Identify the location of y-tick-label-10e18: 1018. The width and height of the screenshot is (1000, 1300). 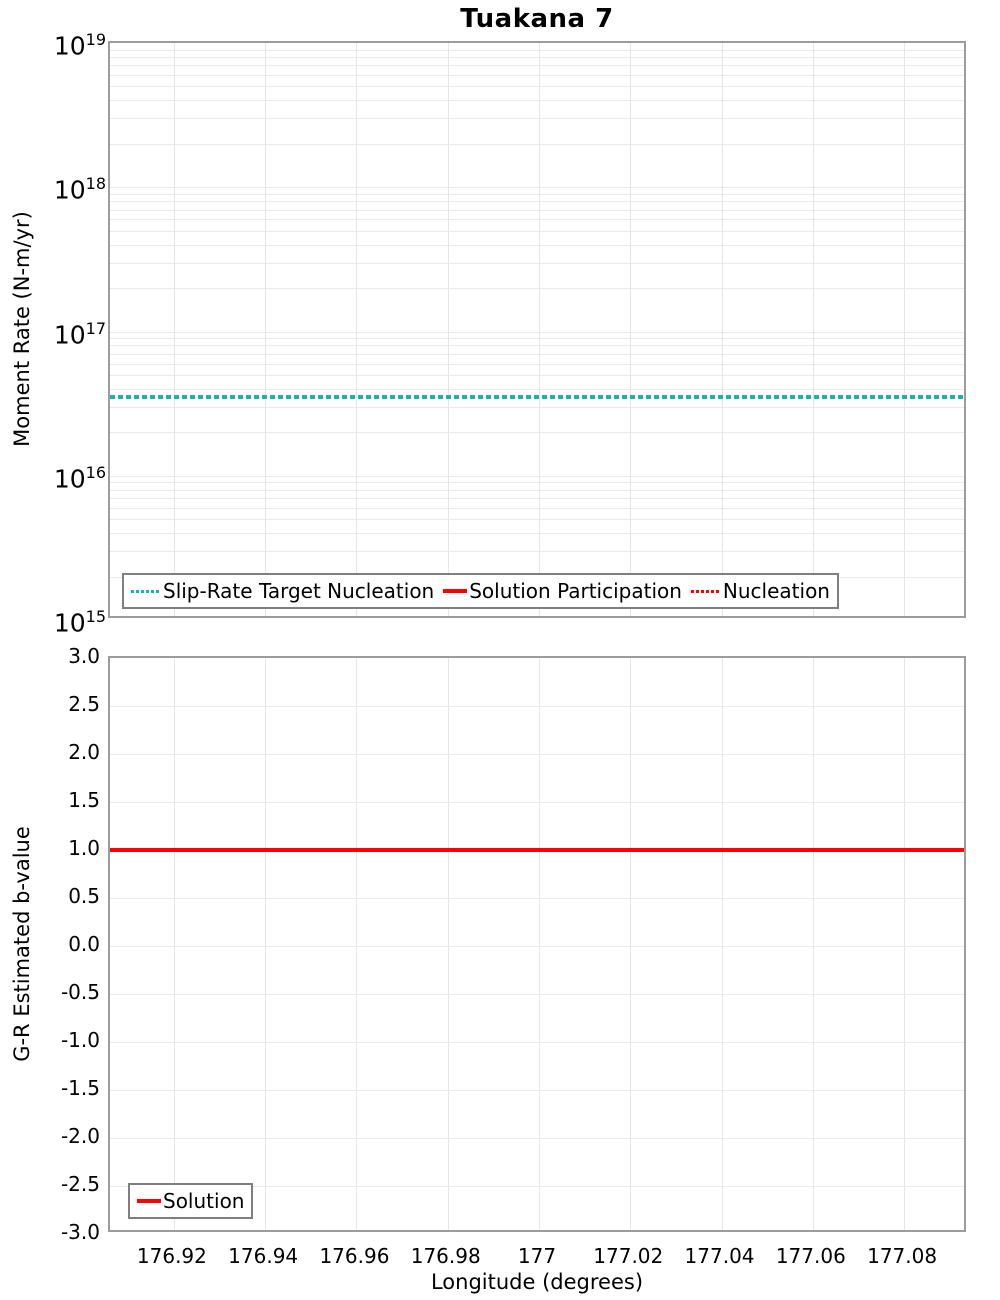
(79, 189).